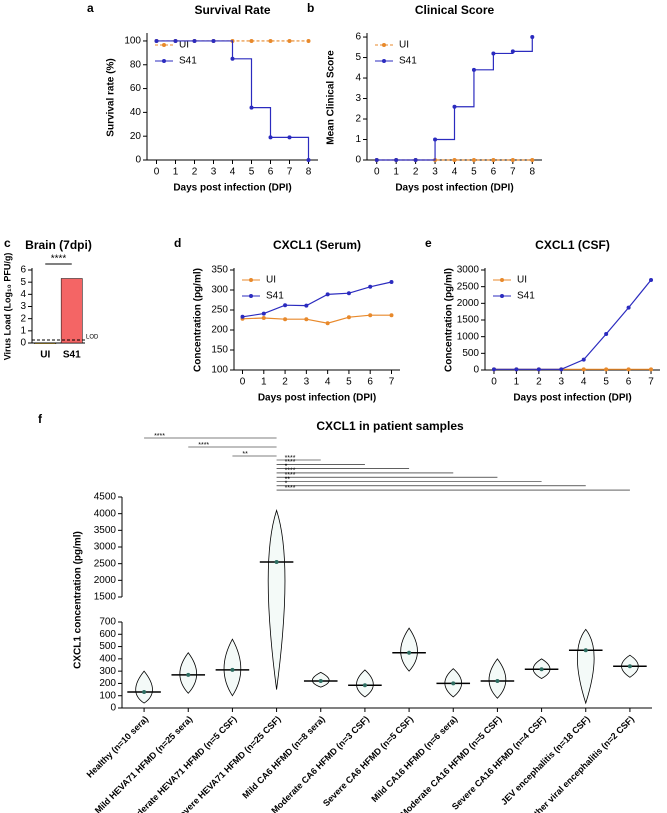 This screenshot has height=813, width=667. I want to click on significance-label: **, so click(288, 479).